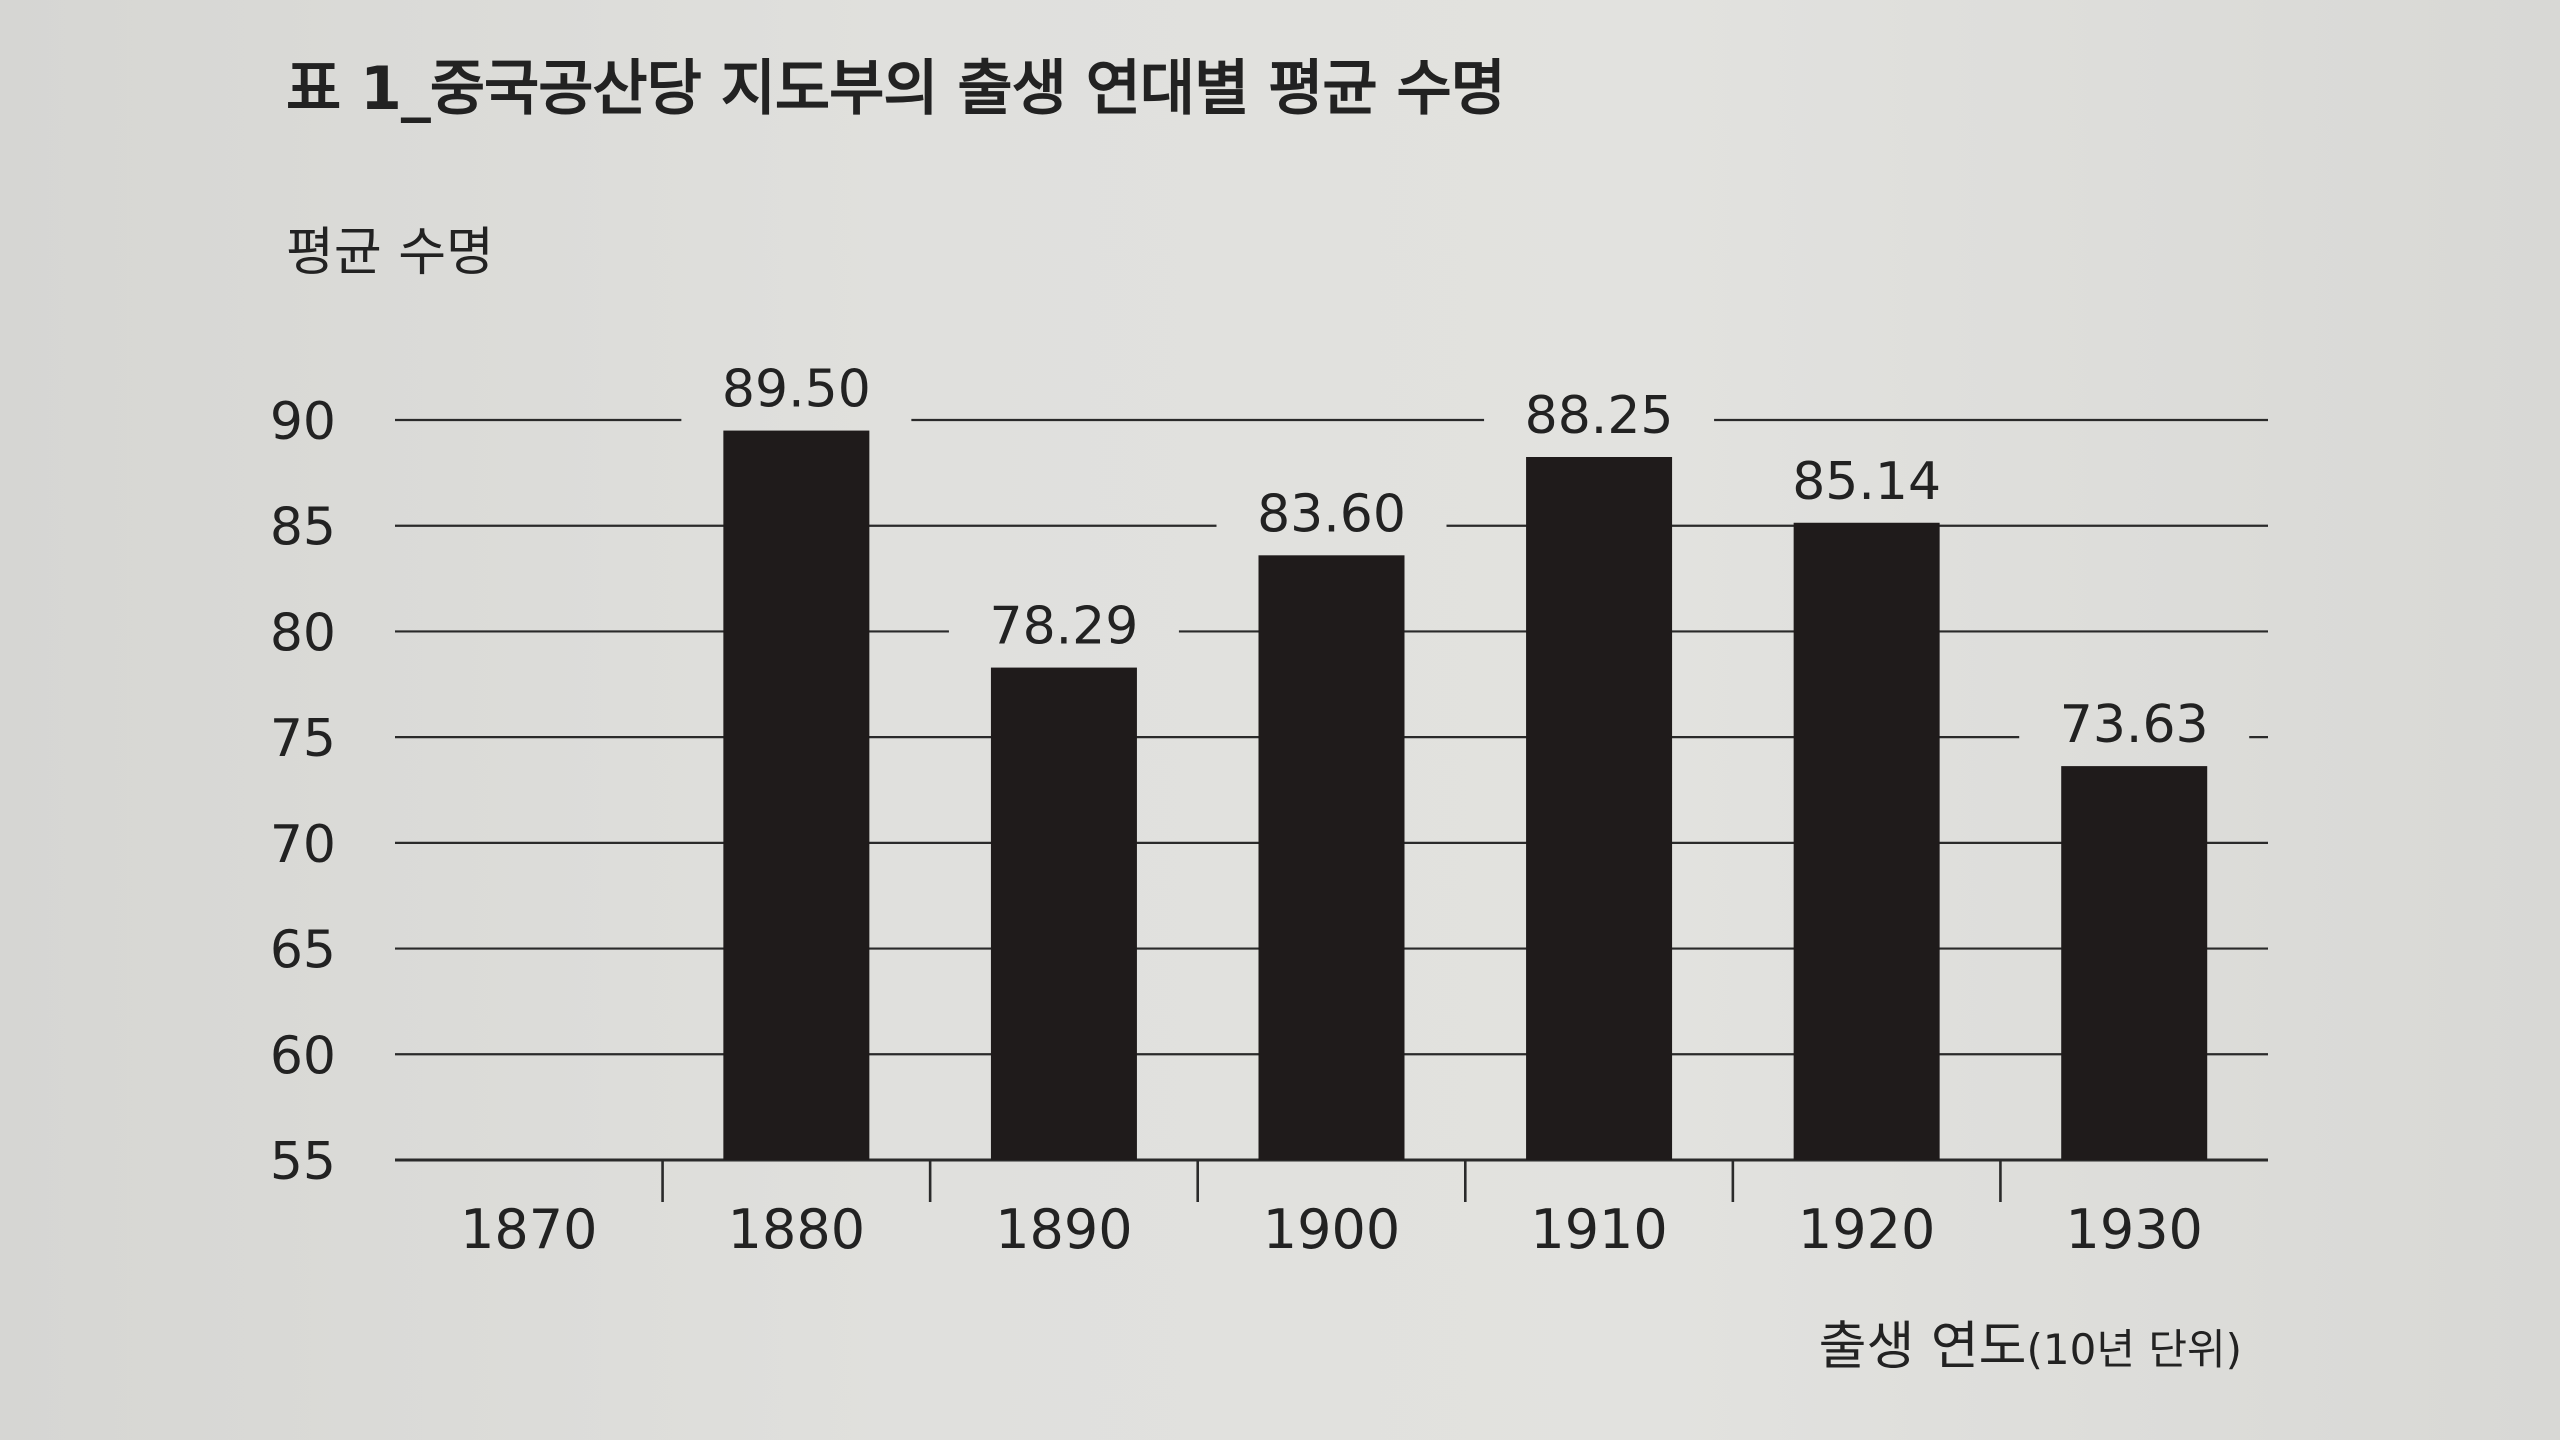 The height and width of the screenshot is (1440, 2560). I want to click on y-axis-title: 평균 수명, so click(390, 253).